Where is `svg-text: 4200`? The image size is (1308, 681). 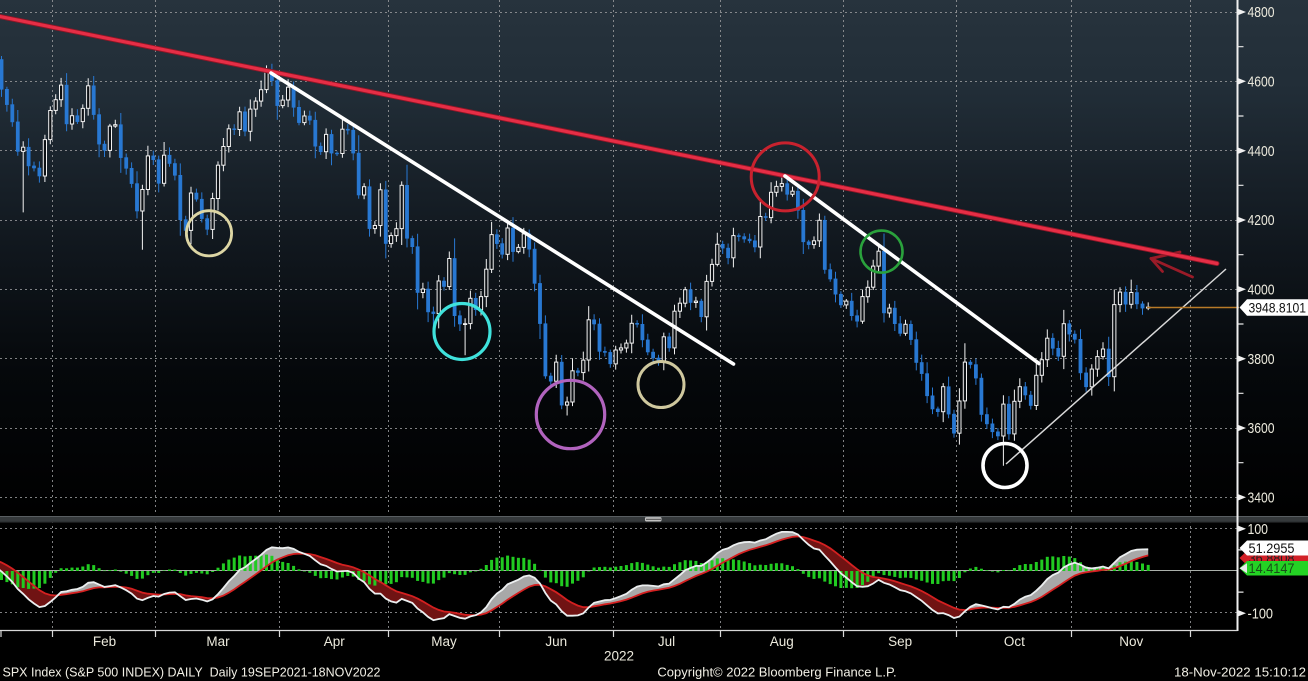 svg-text: 4200 is located at coordinates (1261, 220).